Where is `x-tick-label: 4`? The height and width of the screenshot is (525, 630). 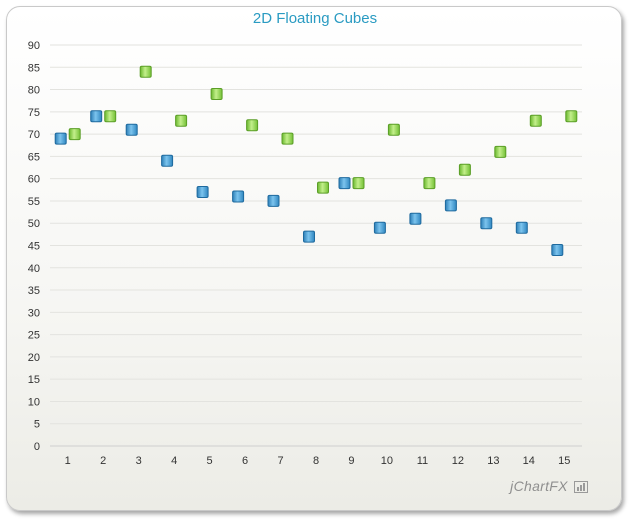 x-tick-label: 4 is located at coordinates (174, 461).